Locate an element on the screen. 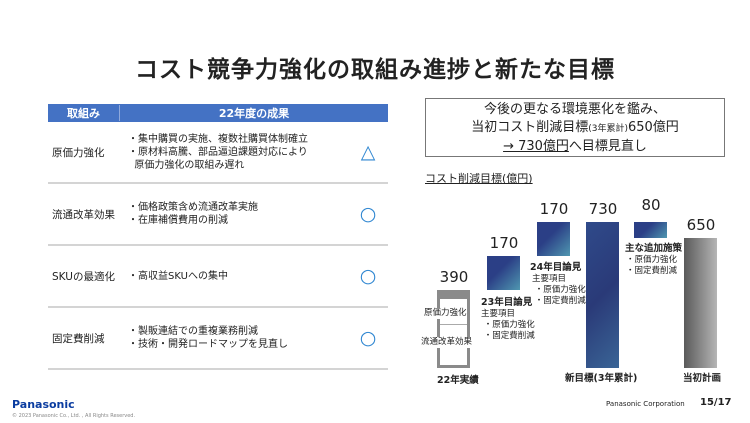 The width and height of the screenshot is (750, 423). row-result: ・製販連結での重複業務削減 ・技術・開発ロードマップを見直し is located at coordinates (208, 338).